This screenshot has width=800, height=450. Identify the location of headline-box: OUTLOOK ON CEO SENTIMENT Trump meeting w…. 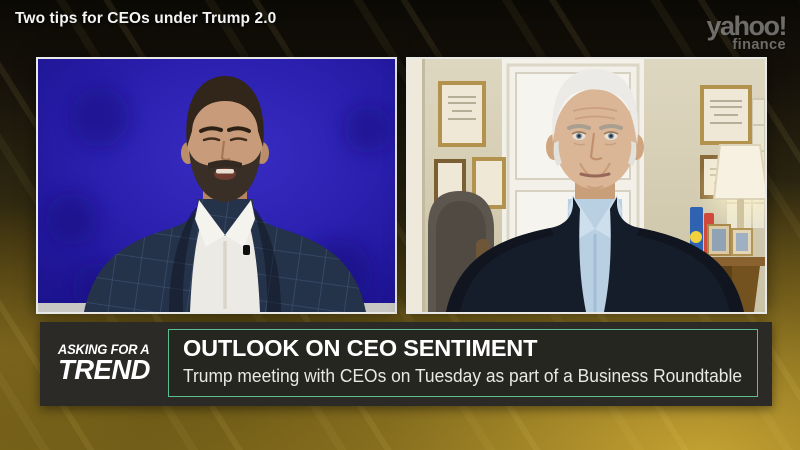
(463, 363).